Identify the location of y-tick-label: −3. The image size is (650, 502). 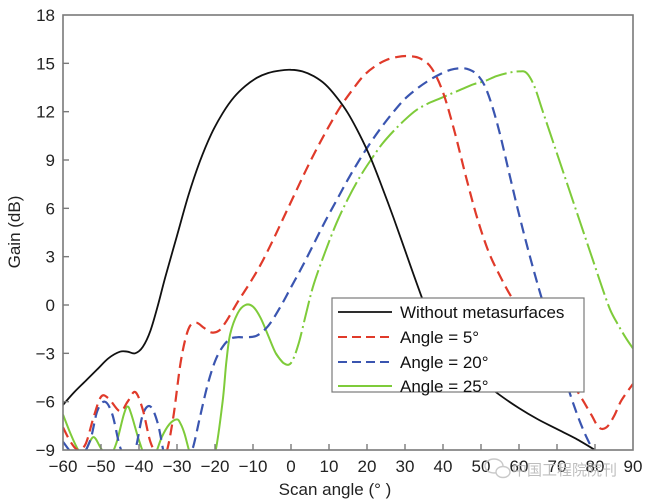
(45, 353).